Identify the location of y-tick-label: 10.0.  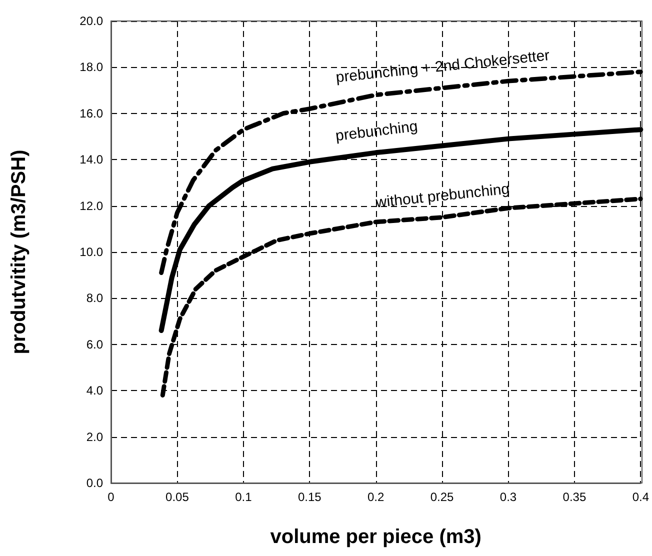
(92, 252).